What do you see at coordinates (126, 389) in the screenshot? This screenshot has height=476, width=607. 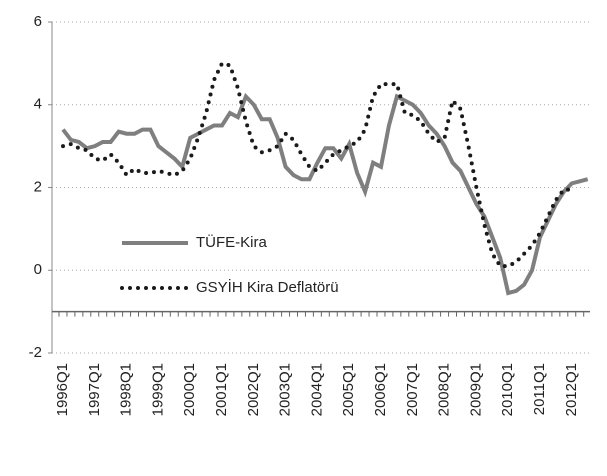 I see `x-tick-label: 1998Q1` at bounding box center [126, 389].